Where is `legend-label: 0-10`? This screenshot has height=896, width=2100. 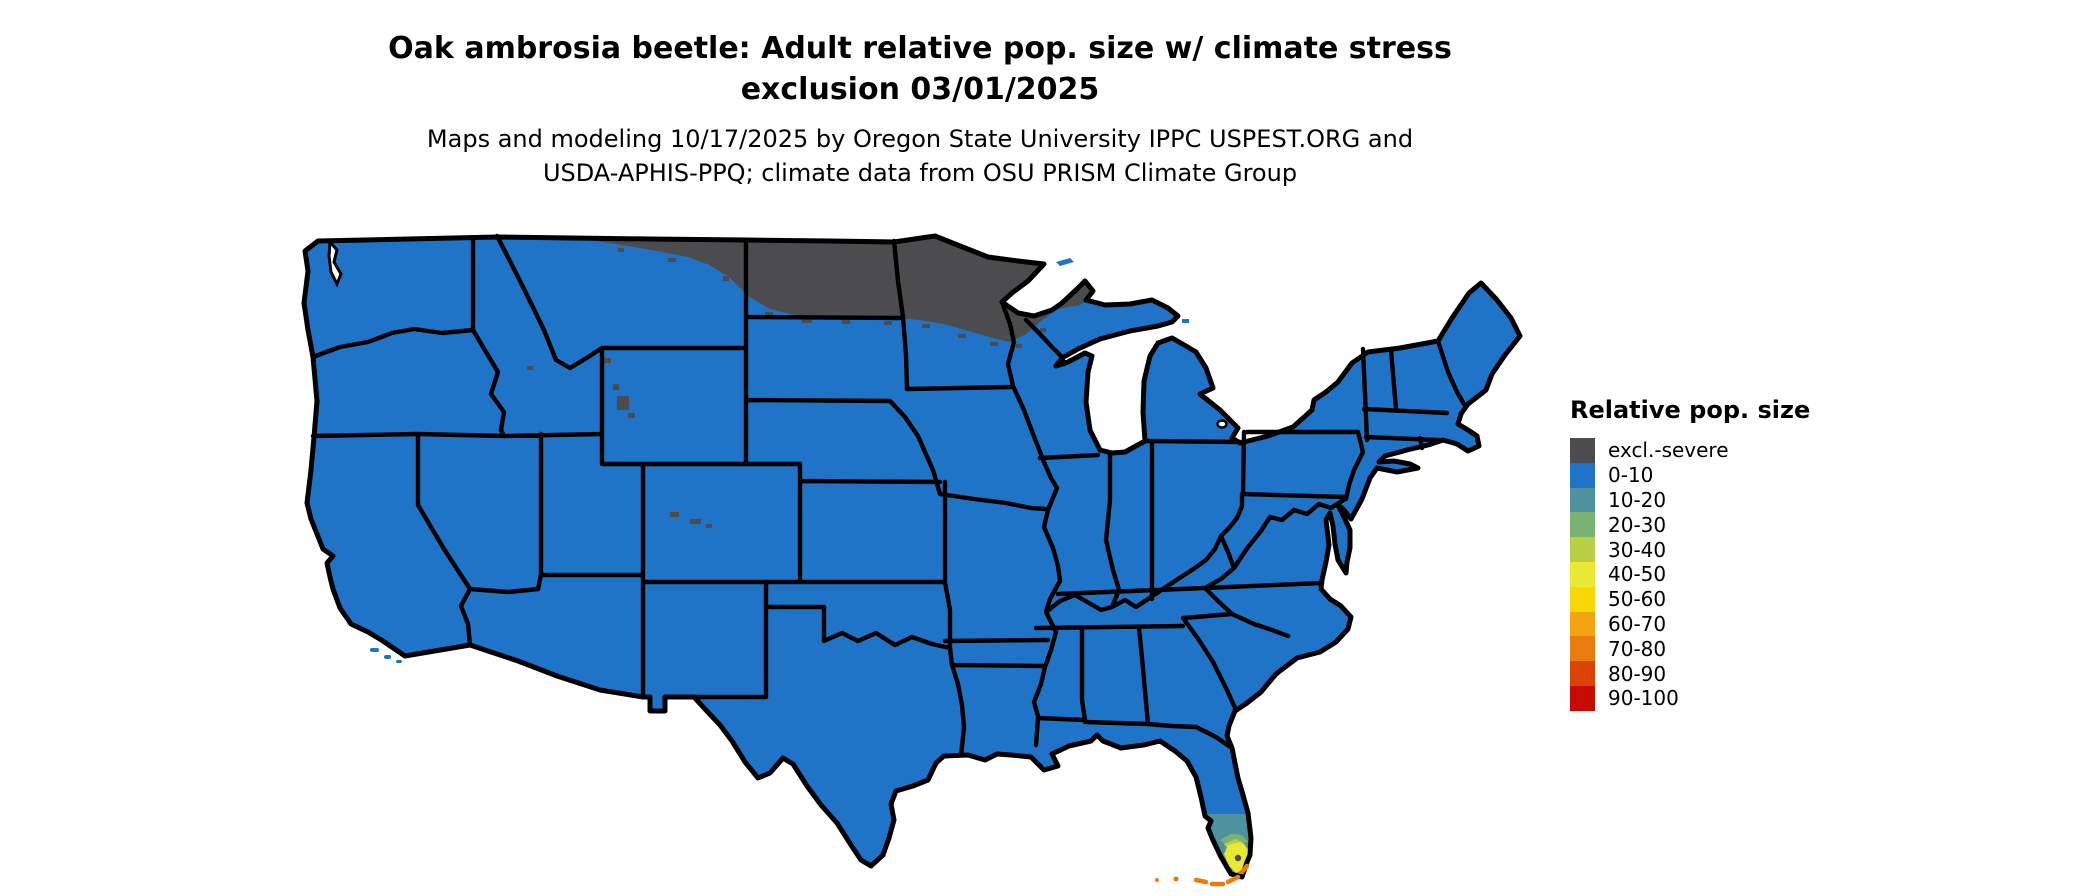
legend-label: 0-10 is located at coordinates (1631, 475).